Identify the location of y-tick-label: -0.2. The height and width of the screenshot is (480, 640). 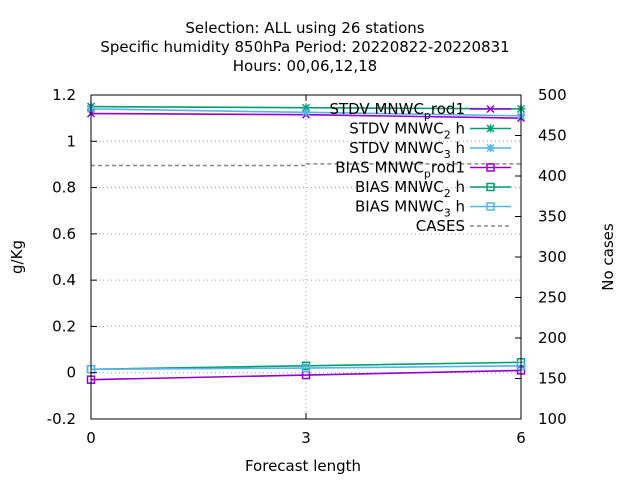
(61, 419).